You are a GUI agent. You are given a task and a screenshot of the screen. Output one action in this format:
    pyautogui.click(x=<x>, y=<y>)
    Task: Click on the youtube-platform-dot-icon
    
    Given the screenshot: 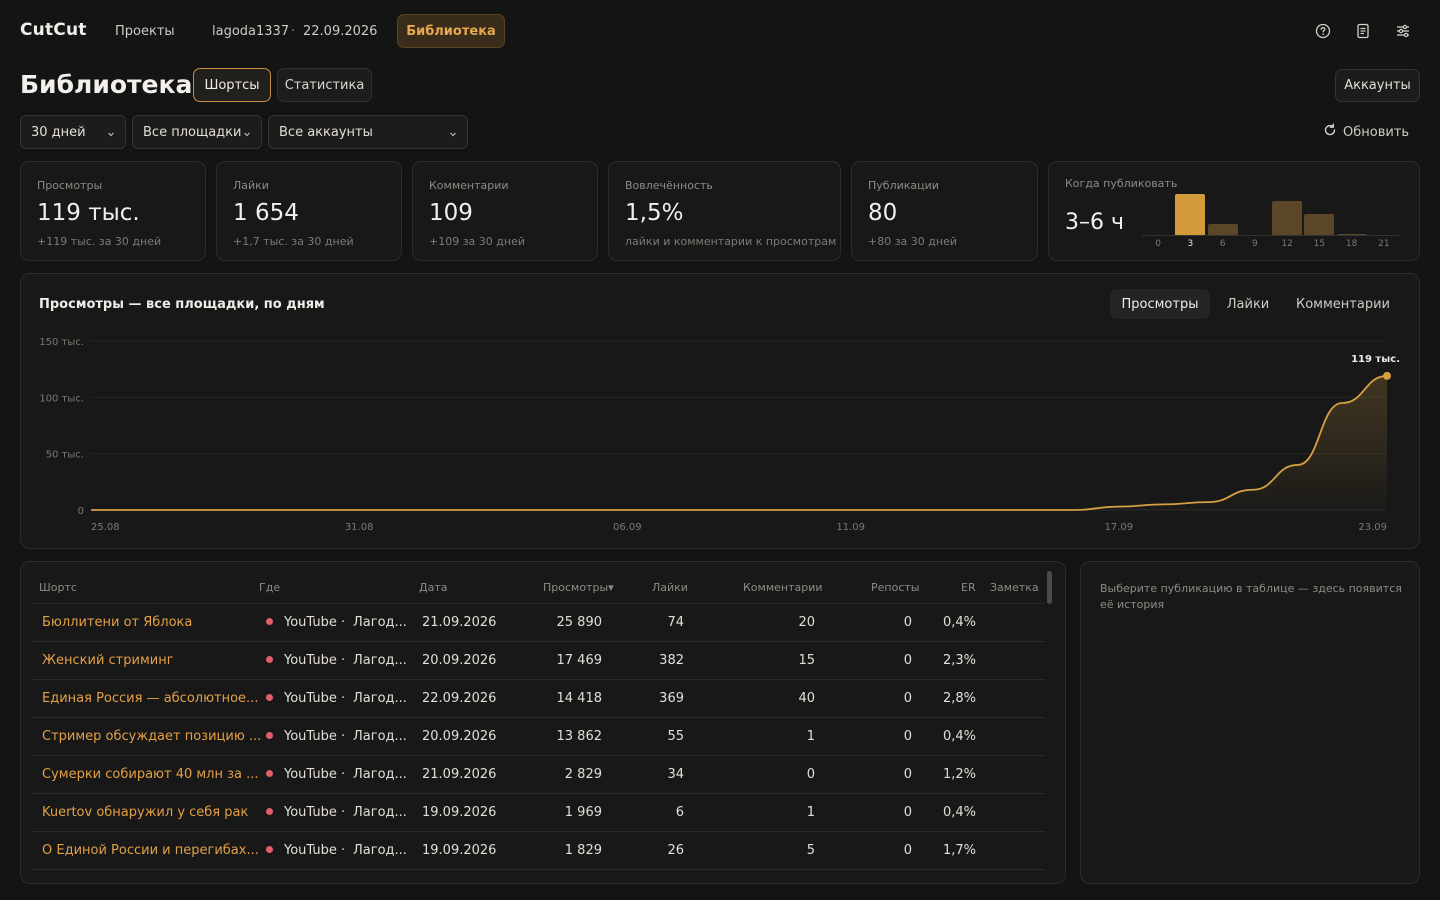 What is the action you would take?
    pyautogui.click(x=269, y=773)
    